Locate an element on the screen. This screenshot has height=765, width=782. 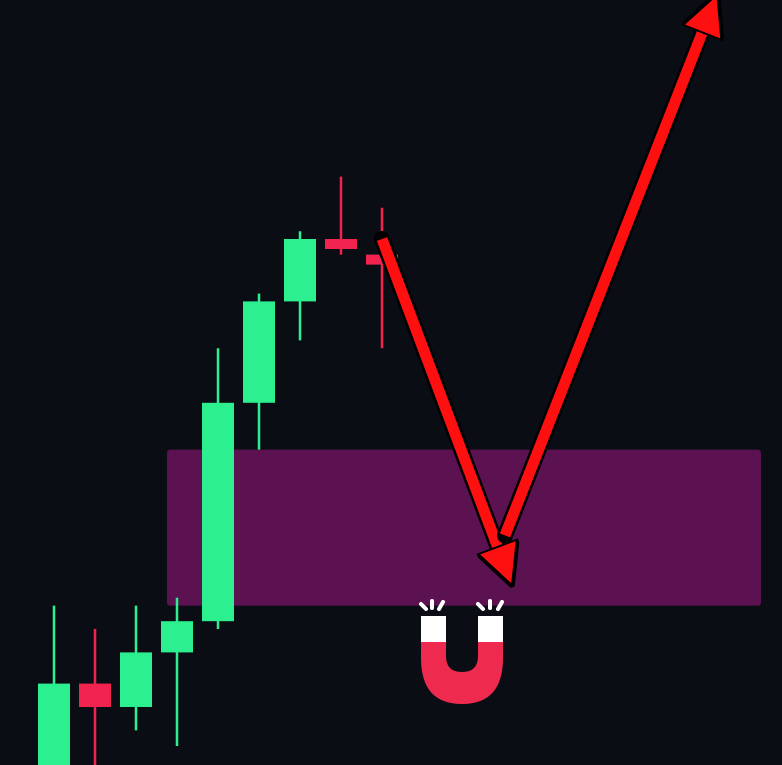
magnet-icon is located at coordinates (461, 651).